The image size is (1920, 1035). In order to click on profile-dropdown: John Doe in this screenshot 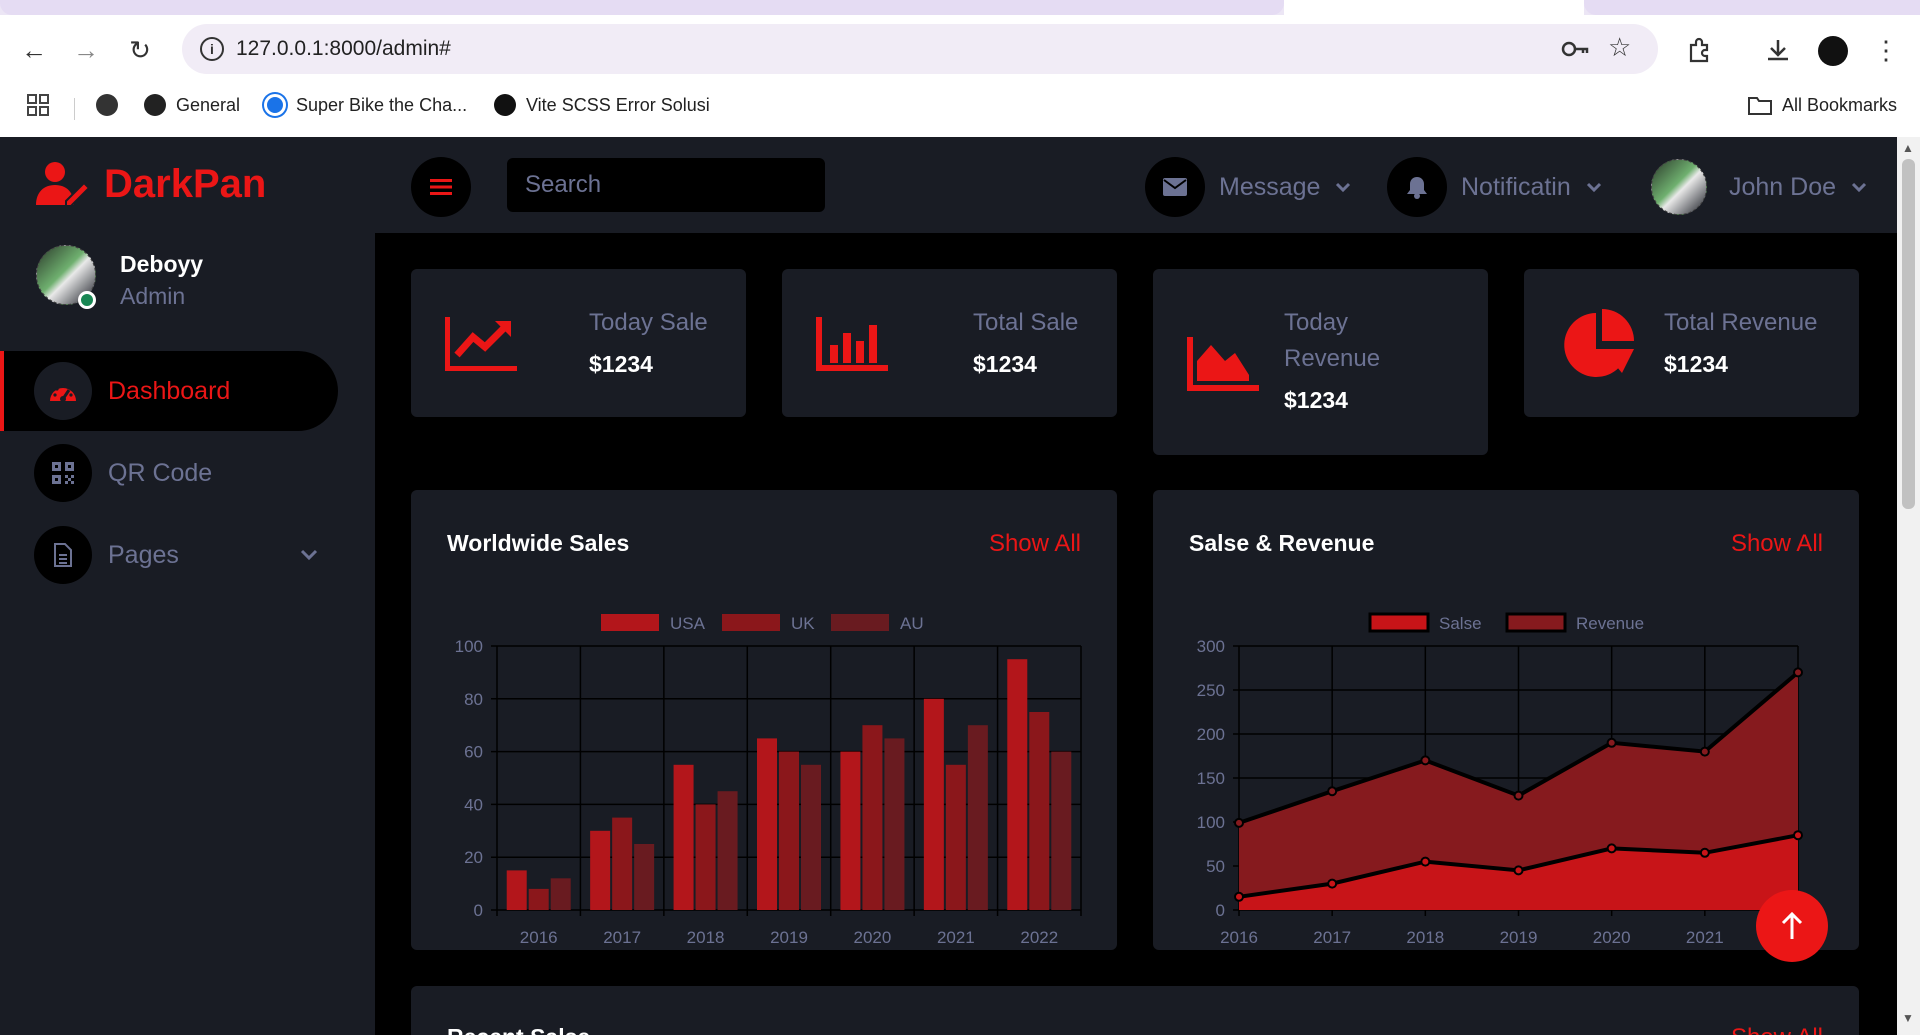, I will do `click(1759, 187)`.